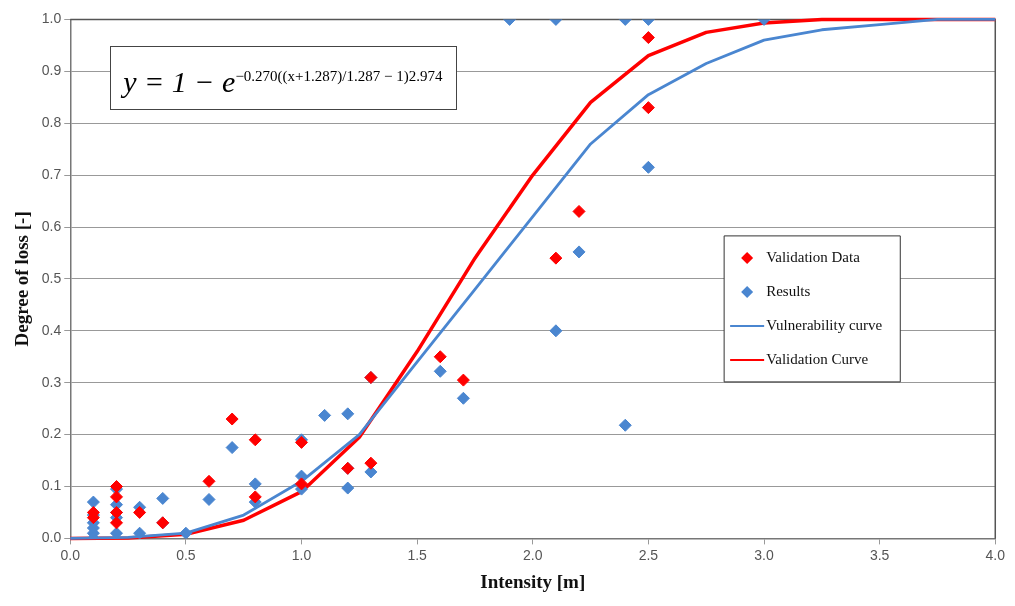 Image resolution: width=1015 pixels, height=606 pixels. What do you see at coordinates (879, 554) in the screenshot?
I see `x-tick-label: 3.5` at bounding box center [879, 554].